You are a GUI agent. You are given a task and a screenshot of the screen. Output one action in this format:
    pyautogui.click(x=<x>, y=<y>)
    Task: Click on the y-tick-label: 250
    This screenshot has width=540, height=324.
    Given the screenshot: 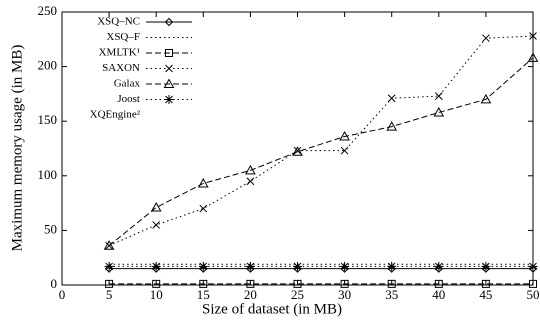 What is the action you would take?
    pyautogui.click(x=48, y=10)
    